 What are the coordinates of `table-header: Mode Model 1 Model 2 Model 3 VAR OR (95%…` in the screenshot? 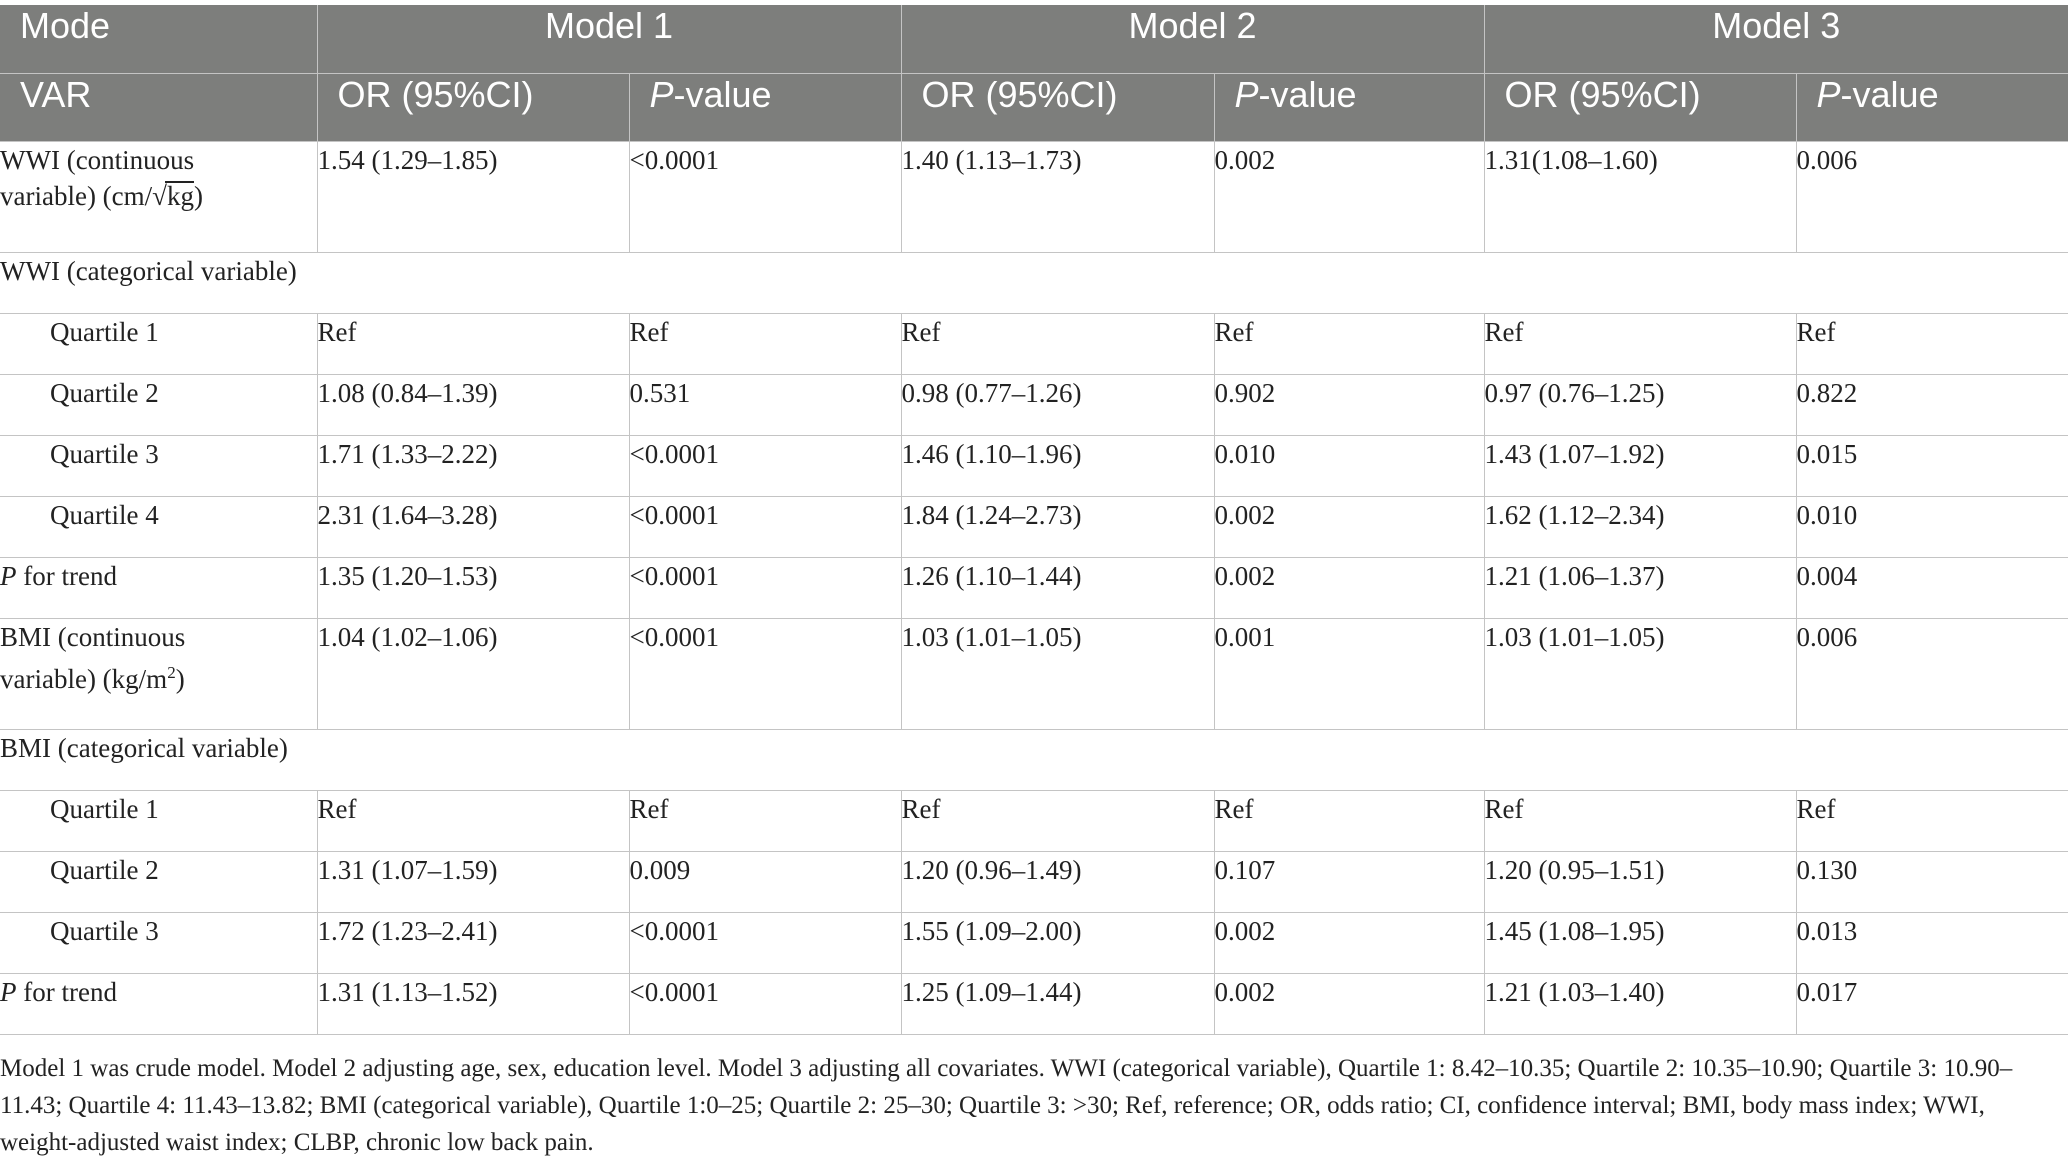 It's located at (1034, 73).